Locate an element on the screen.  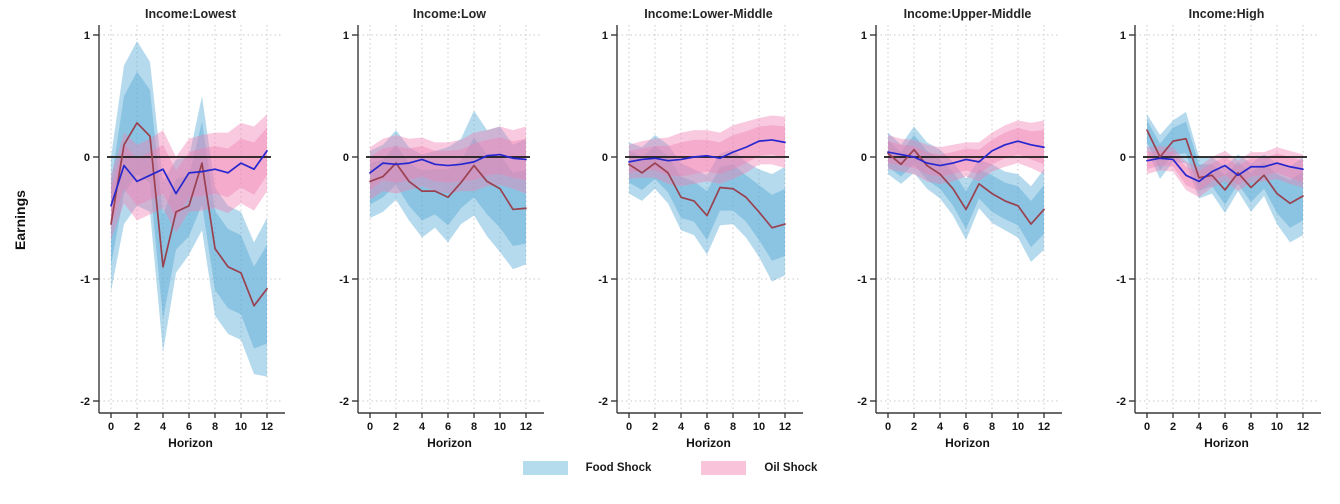
oil-shock-swatch is located at coordinates (724, 468).